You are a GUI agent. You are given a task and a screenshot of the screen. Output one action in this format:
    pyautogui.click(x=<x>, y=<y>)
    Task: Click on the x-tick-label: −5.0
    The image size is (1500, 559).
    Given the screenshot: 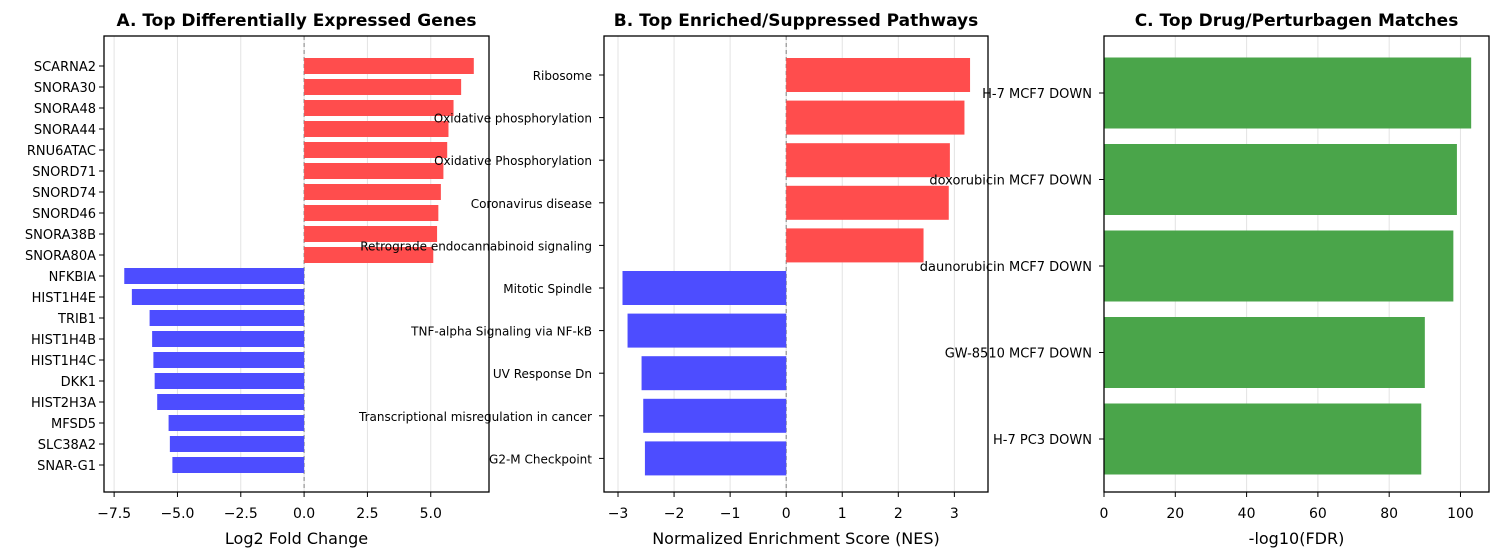 What is the action you would take?
    pyautogui.click(x=177, y=514)
    